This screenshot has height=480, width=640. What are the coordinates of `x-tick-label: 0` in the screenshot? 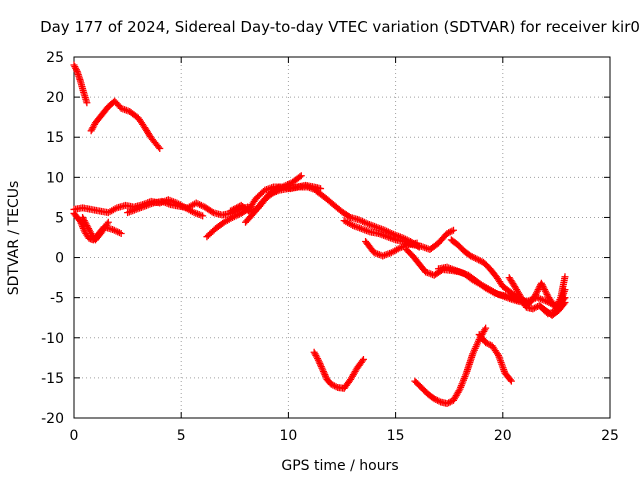 It's located at (74, 436).